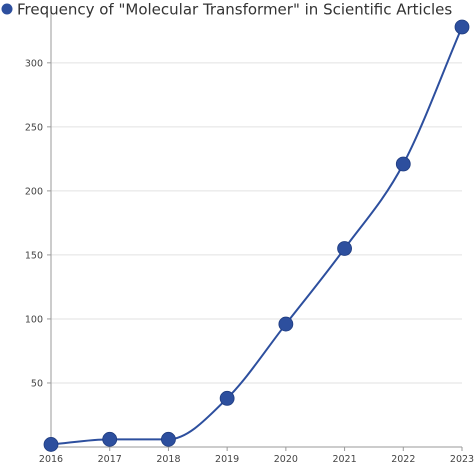 The image size is (474, 467). I want to click on x-tick-label: 2019, so click(227, 459).